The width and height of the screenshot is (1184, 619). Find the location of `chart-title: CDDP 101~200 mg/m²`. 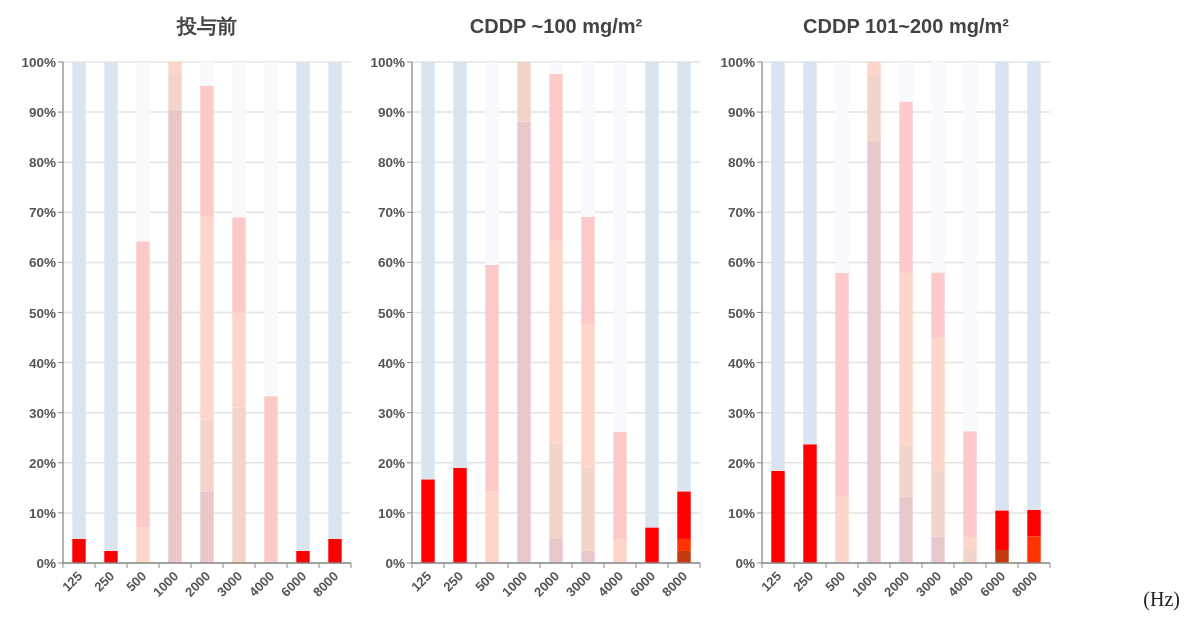

chart-title: CDDP 101~200 mg/m² is located at coordinates (906, 26).